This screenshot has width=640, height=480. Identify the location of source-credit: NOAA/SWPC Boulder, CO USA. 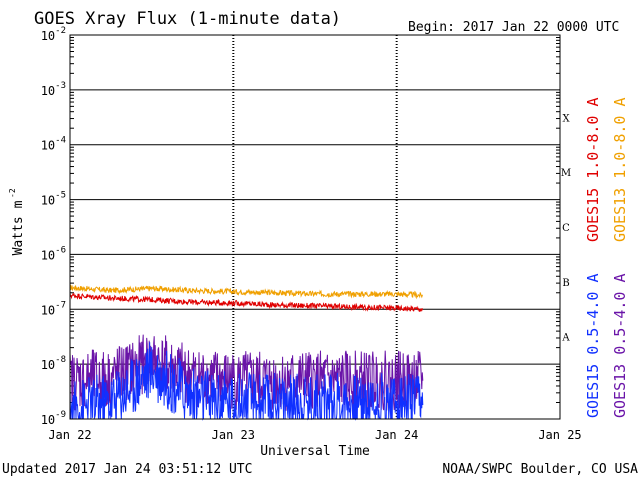
(540, 469).